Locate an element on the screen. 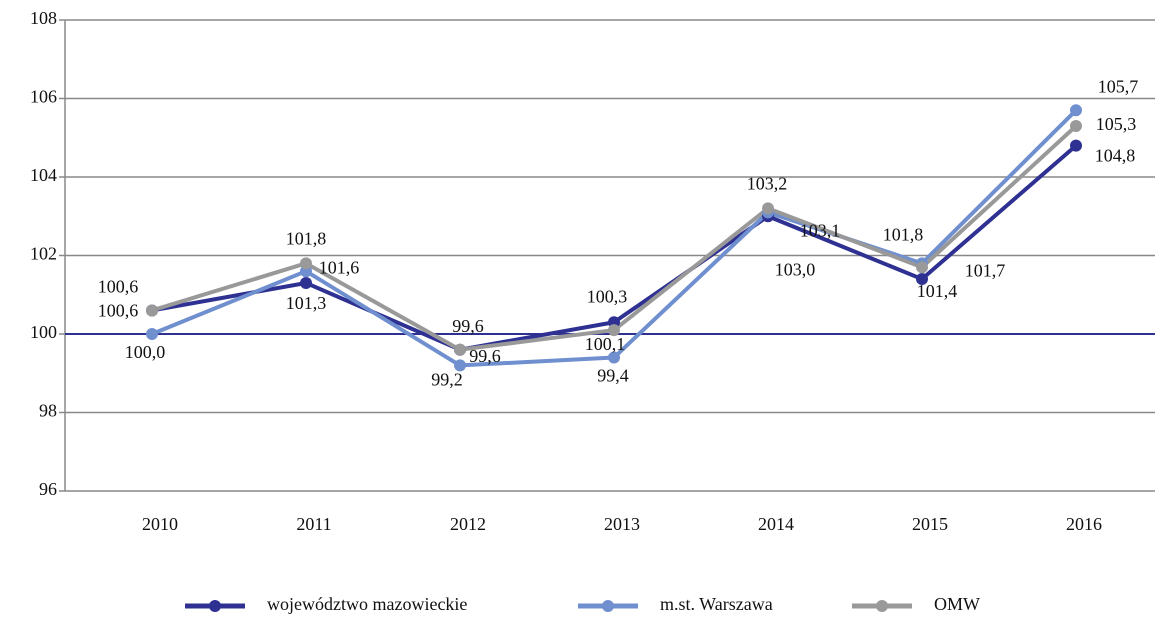  y-tick-label: 108 is located at coordinates (43, 18).